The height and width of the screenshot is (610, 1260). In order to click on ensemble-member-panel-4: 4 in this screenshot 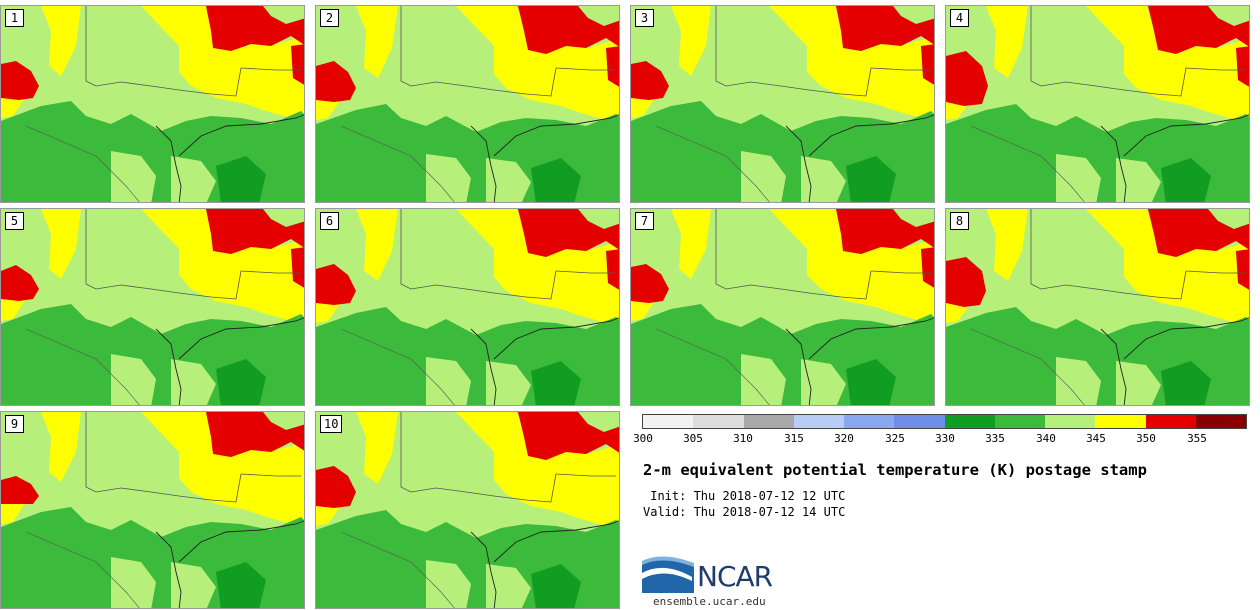, I will do `click(1097, 104)`.